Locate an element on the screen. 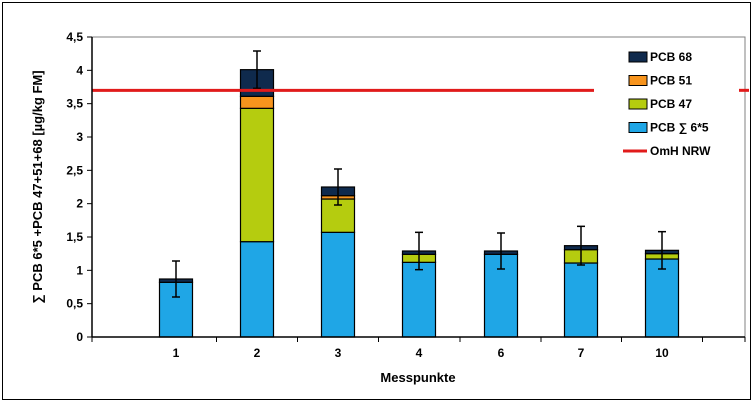  x-tick-label: 10 is located at coordinates (662, 353).